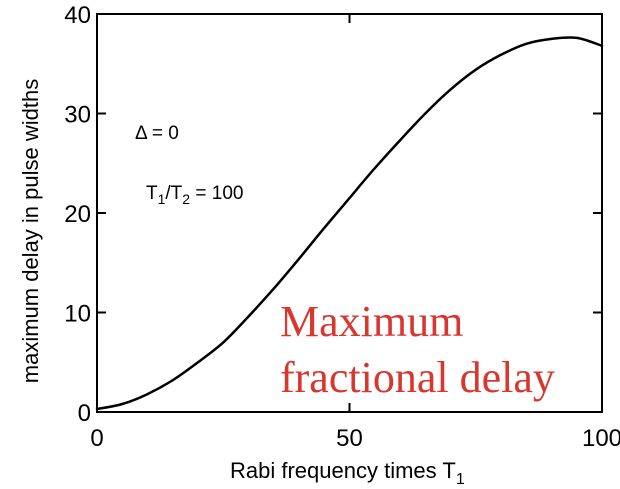  I want to click on x-tick-label: 100, so click(601, 438).